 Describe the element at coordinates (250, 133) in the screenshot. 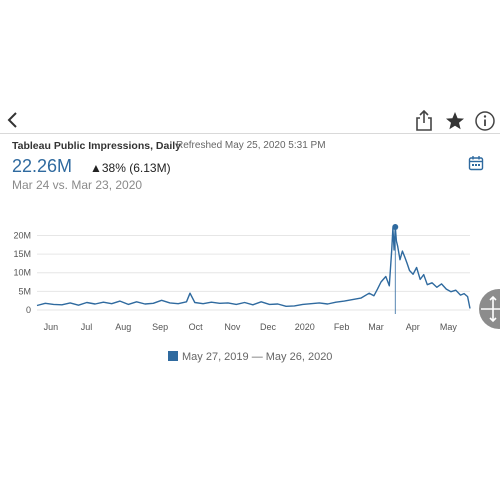

I see `toolbar-divider` at that location.